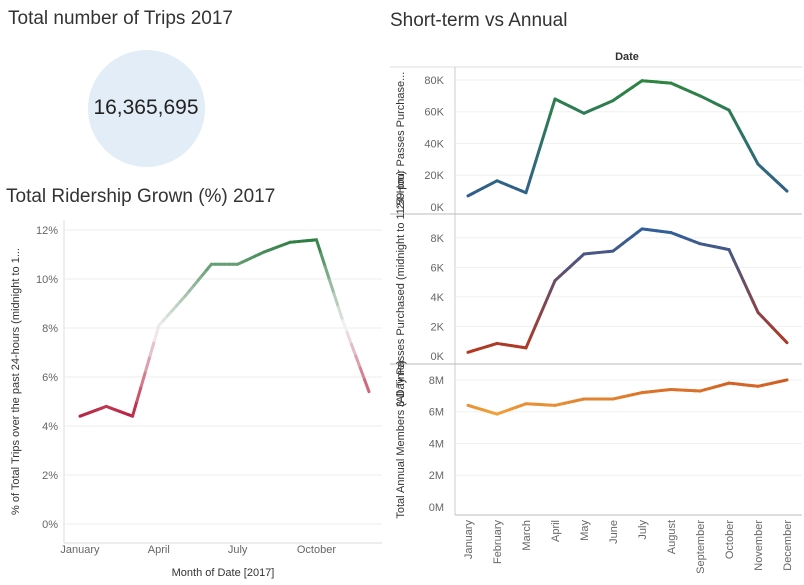 This screenshot has width=804, height=585. I want to click on panel-y-tick-label: 0M, so click(436, 508).